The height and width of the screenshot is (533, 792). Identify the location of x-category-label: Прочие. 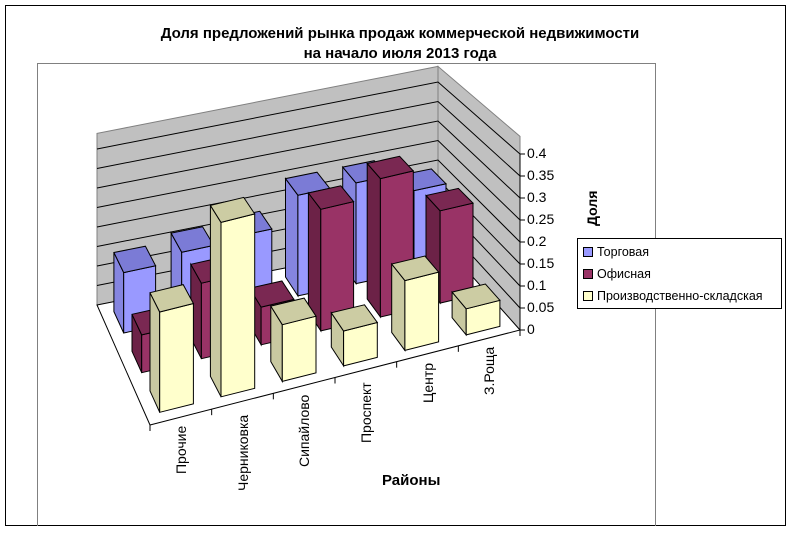
(180, 450).